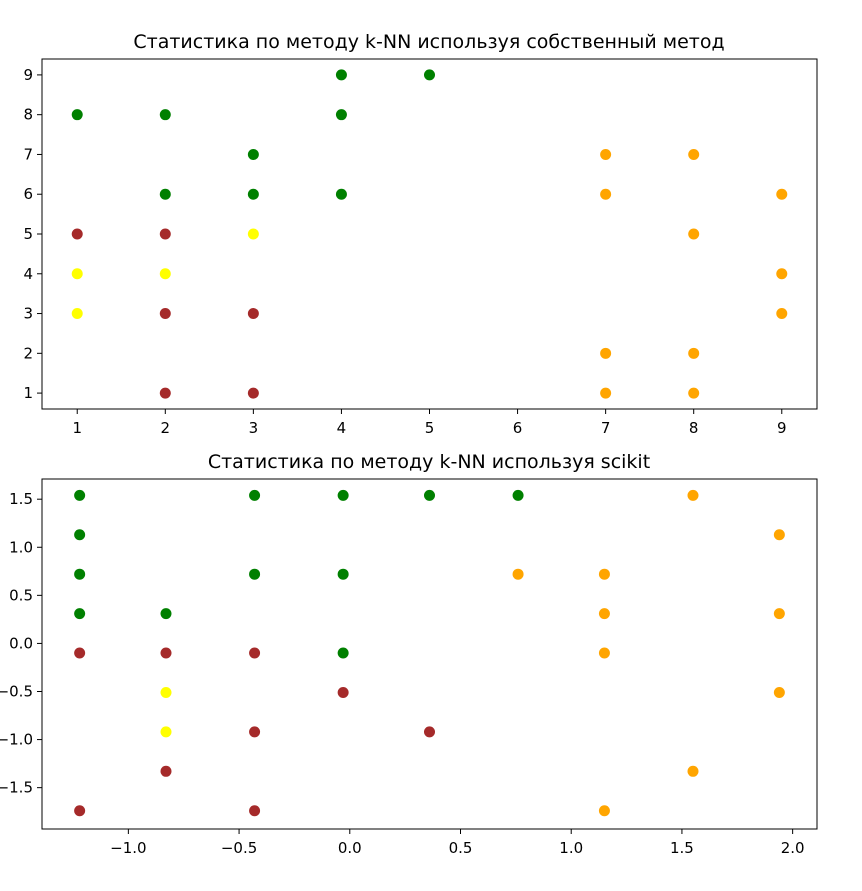  I want to click on y-tick-label: 1, so click(28, 393).